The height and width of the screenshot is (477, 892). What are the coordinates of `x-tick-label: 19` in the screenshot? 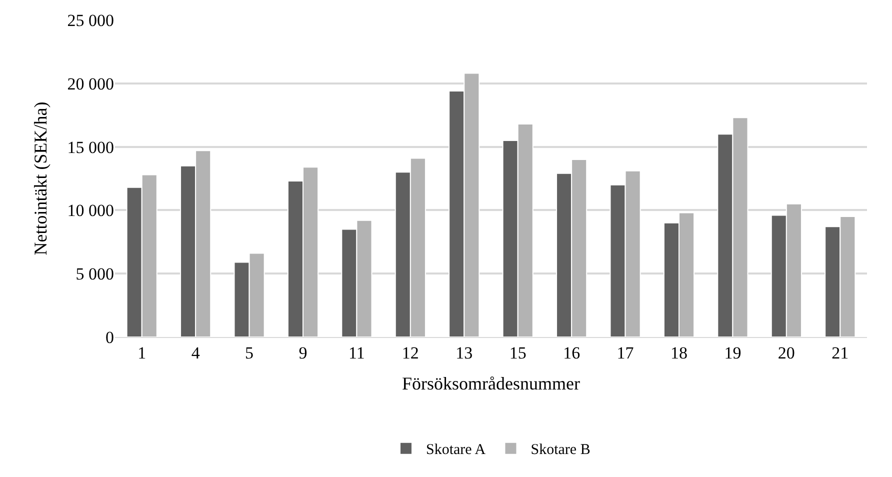 It's located at (733, 352).